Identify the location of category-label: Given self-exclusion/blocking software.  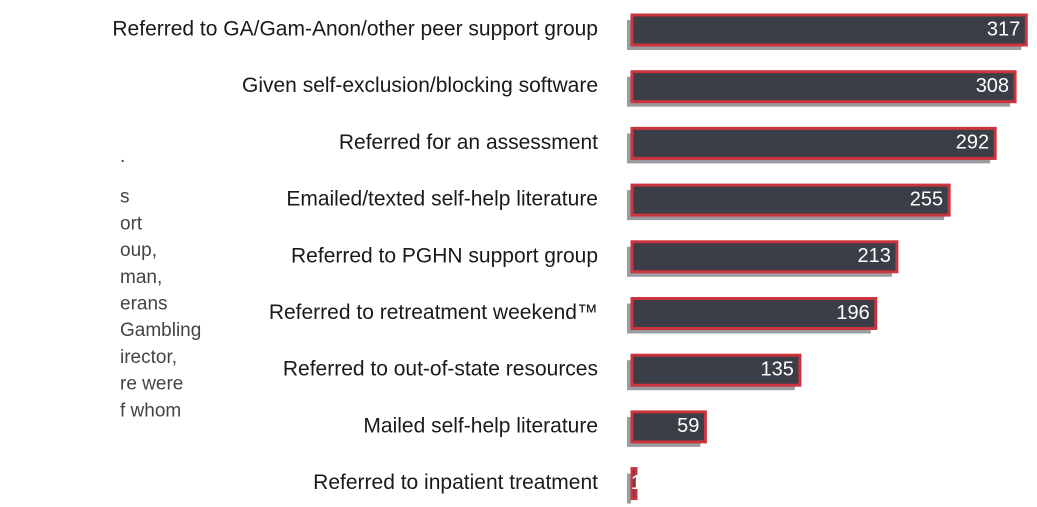
(420, 85).